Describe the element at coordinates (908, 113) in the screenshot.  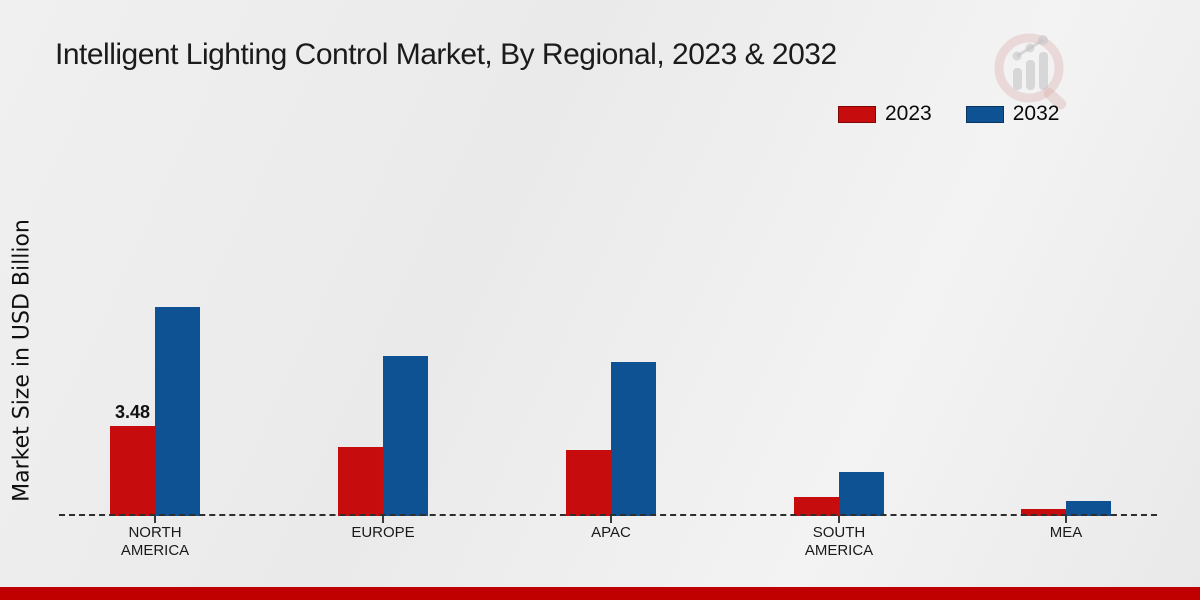
I see `legend-label-2023: 2023` at that location.